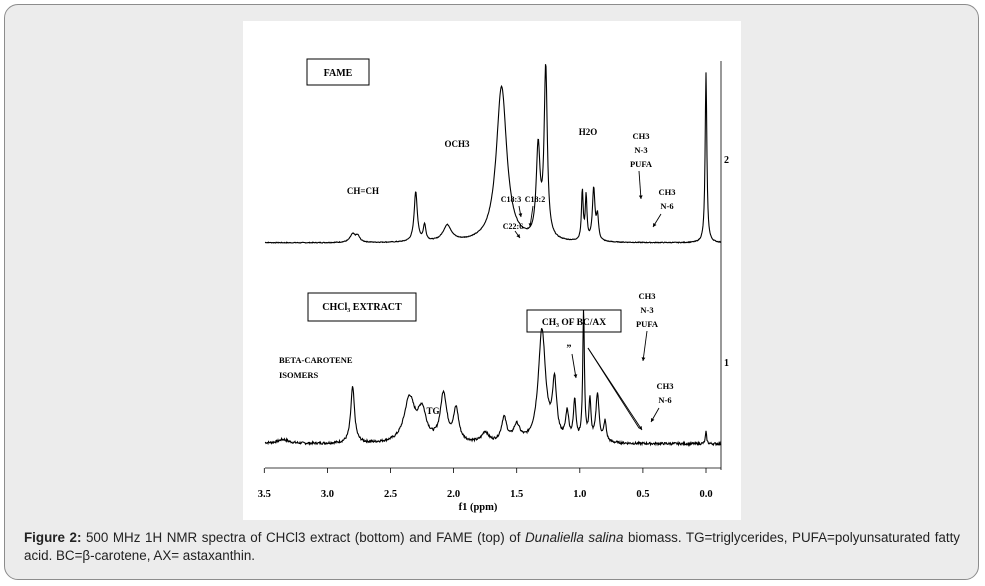 This screenshot has width=985, height=586. What do you see at coordinates (642, 494) in the screenshot?
I see `x-tick-label: 0.5` at bounding box center [642, 494].